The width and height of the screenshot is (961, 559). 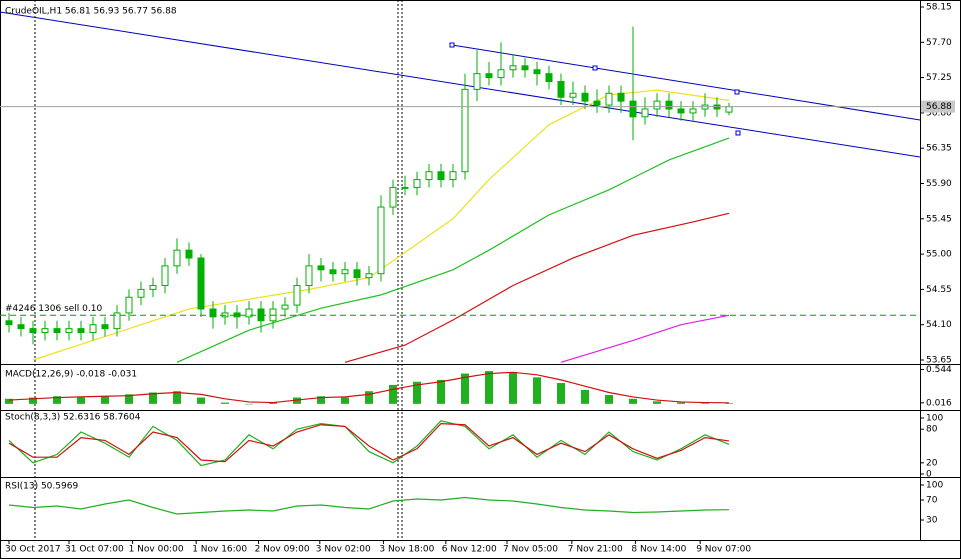 I want to click on order-label: #4246 1306 sell 0.10, so click(x=53, y=309).